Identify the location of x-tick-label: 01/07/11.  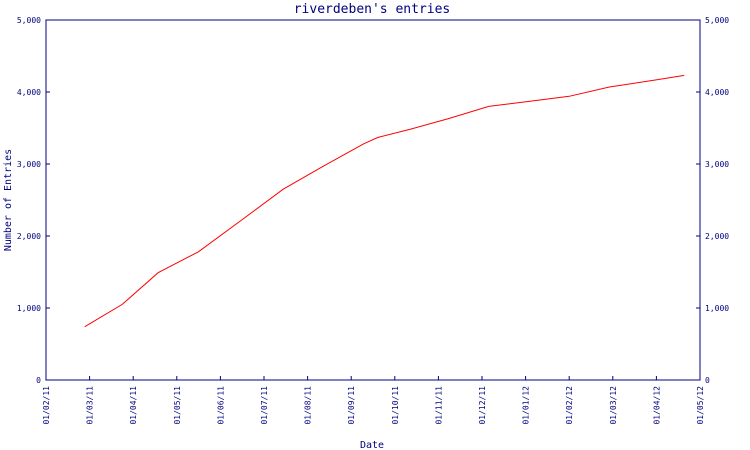
(264, 405).